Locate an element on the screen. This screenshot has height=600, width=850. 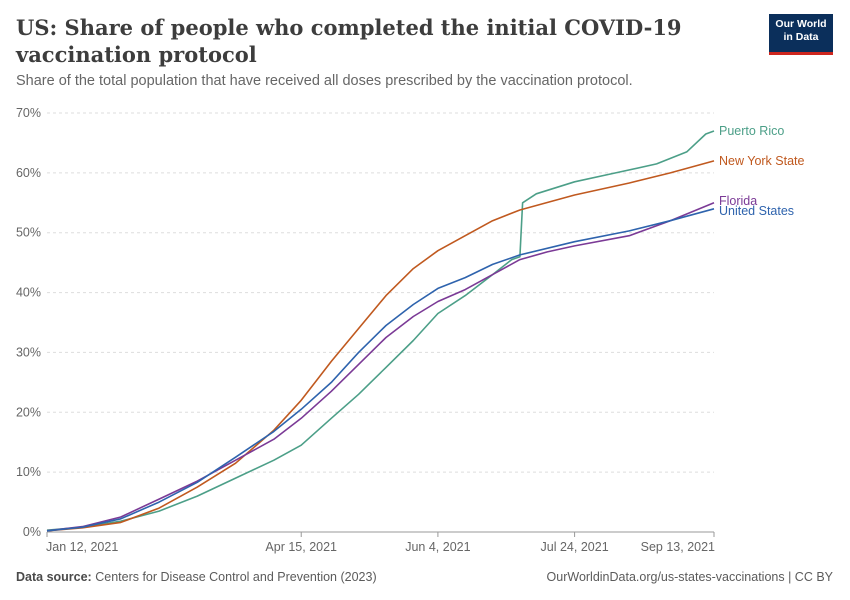
series-label-new-york-state: New York State is located at coordinates (762, 161).